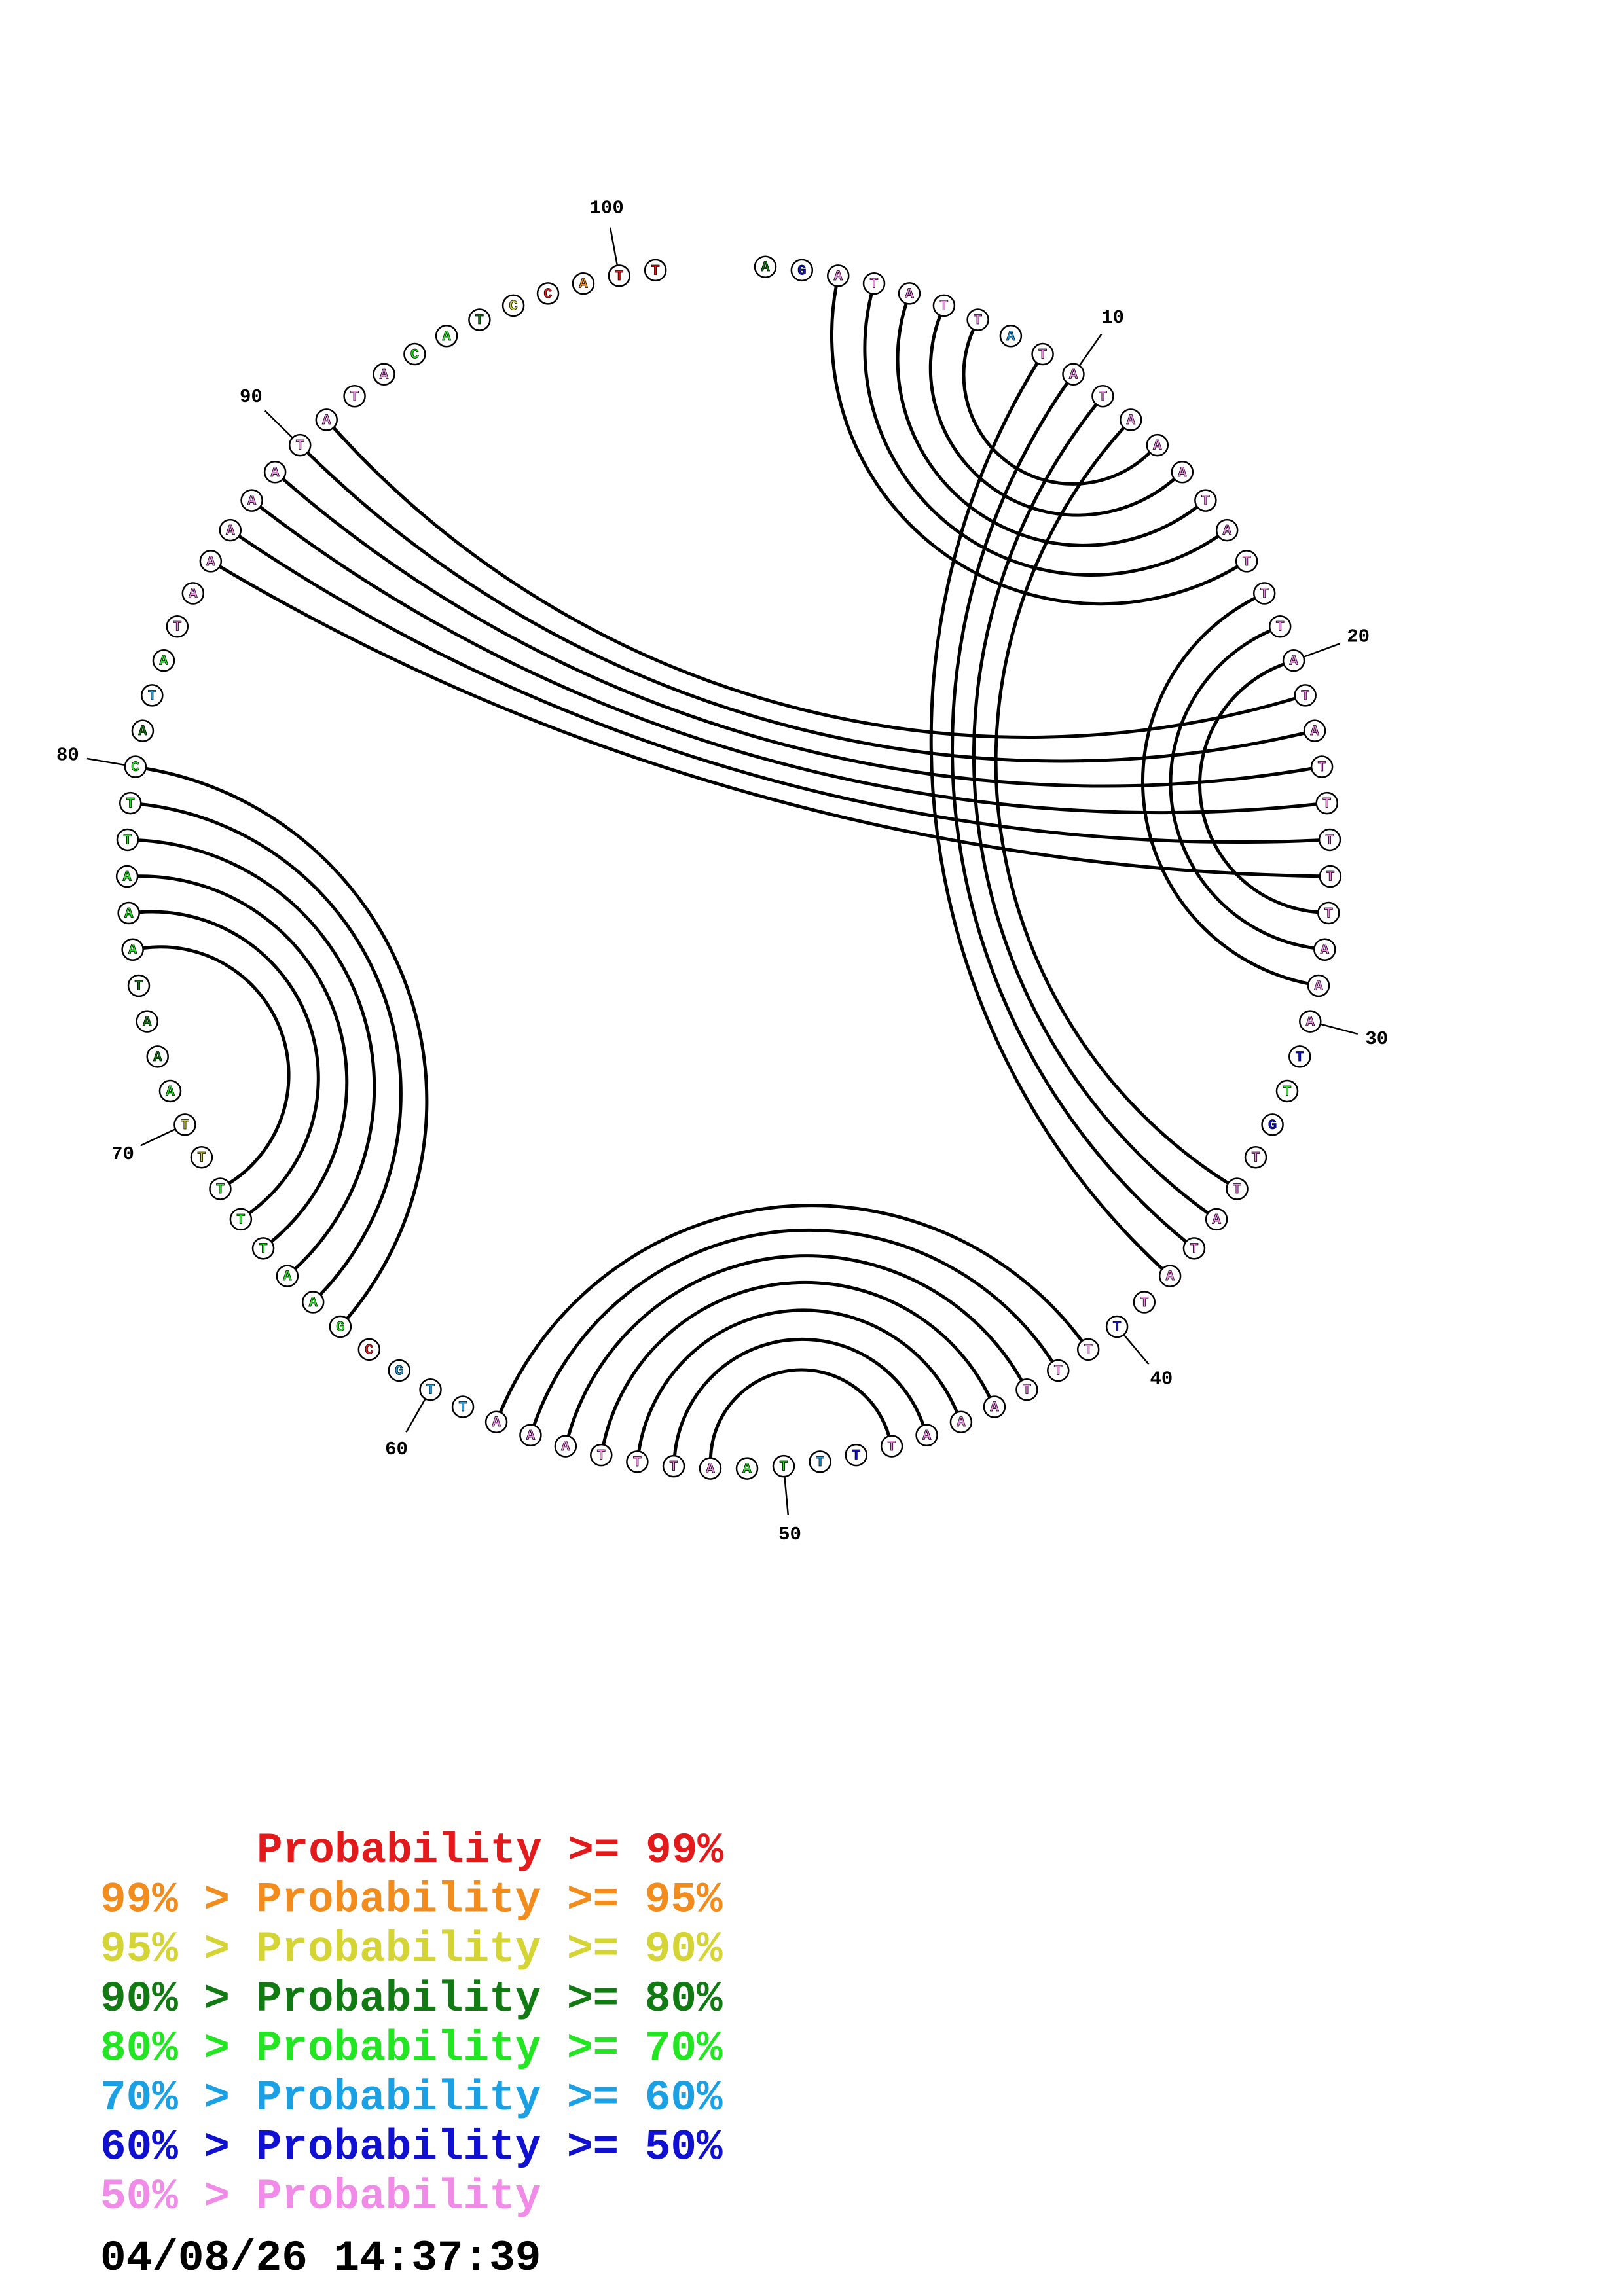  Describe the element at coordinates (320, 2196) in the screenshot. I see `legend-entry: 50% > Probability` at that location.